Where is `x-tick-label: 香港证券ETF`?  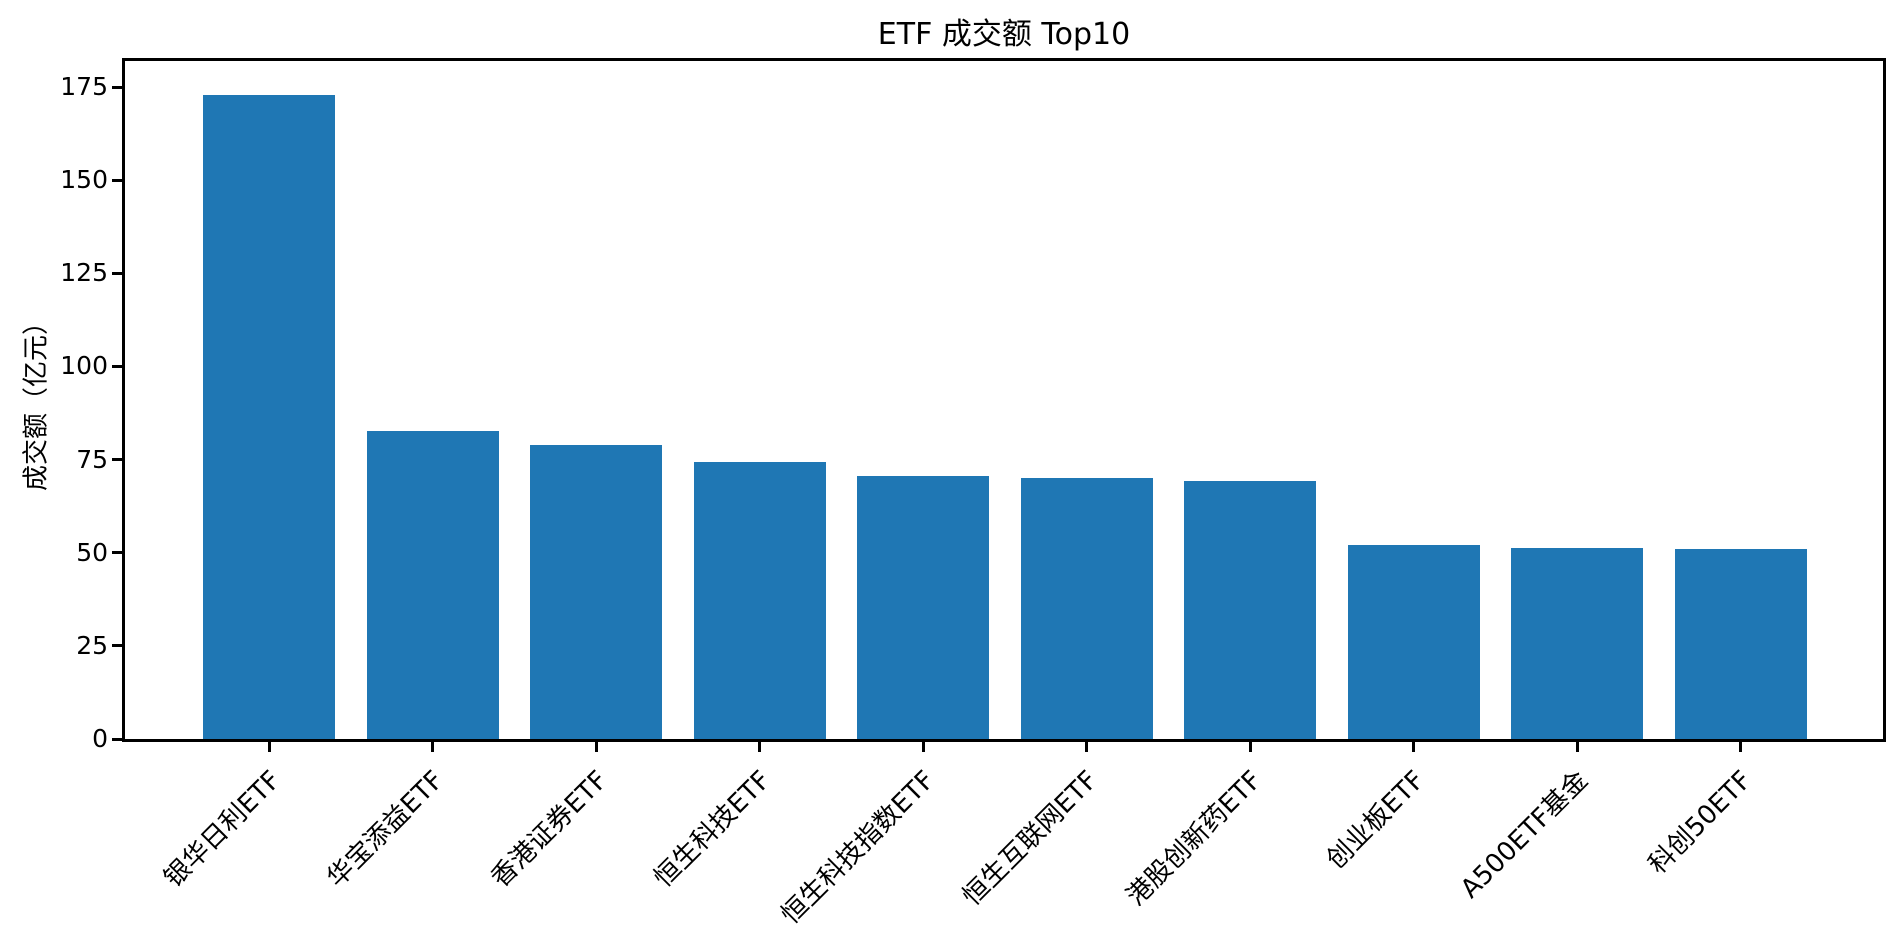 x-tick-label: 香港证券ETF is located at coordinates (549, 829).